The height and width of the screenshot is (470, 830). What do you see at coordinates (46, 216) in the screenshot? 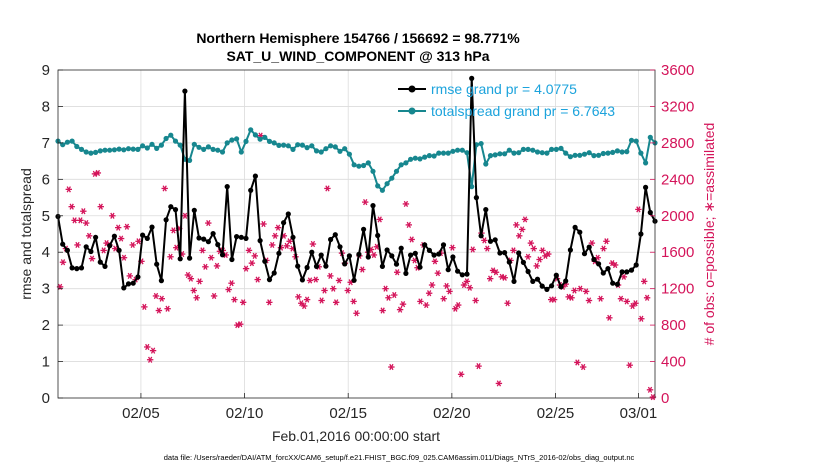
I see `y-left-tick-label: 5` at bounding box center [46, 216].